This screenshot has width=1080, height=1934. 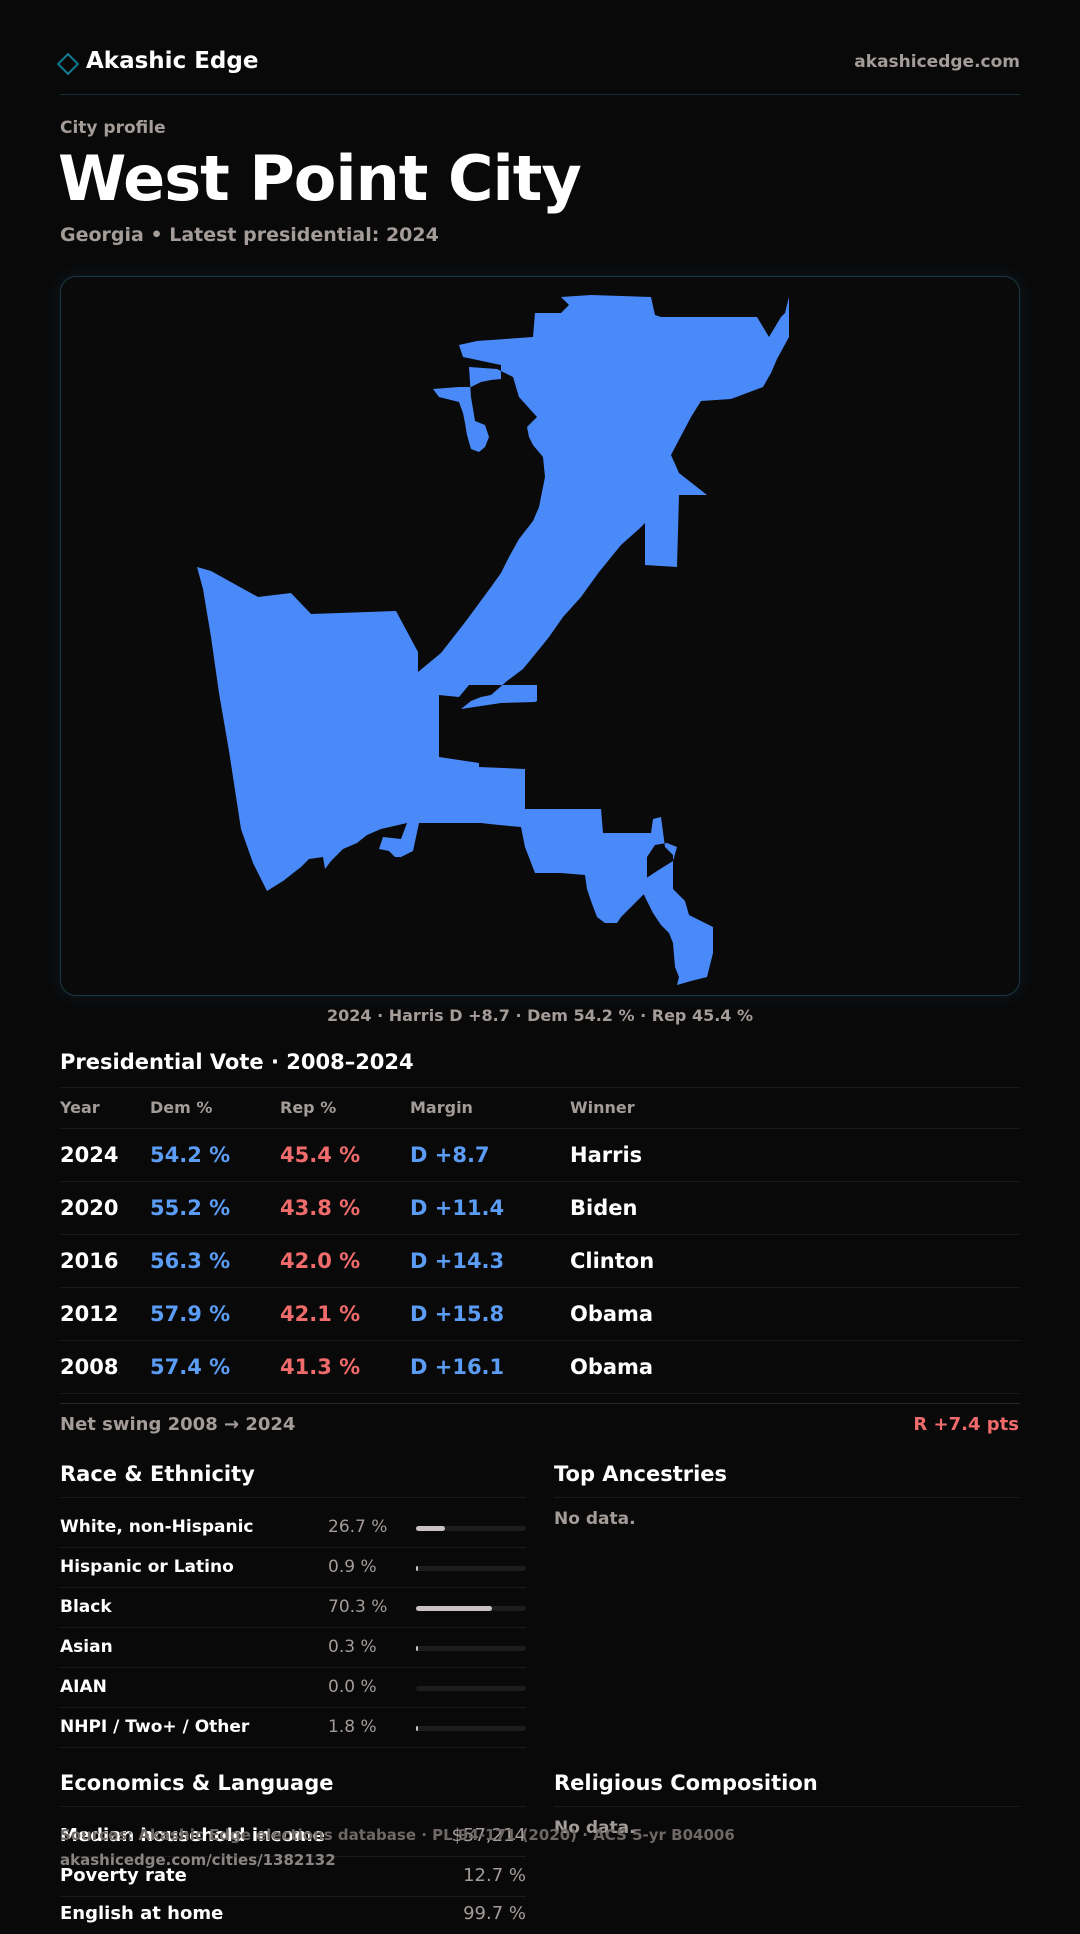 What do you see at coordinates (966, 1424) in the screenshot?
I see `net-swing-value: R +7.4 pts` at bounding box center [966, 1424].